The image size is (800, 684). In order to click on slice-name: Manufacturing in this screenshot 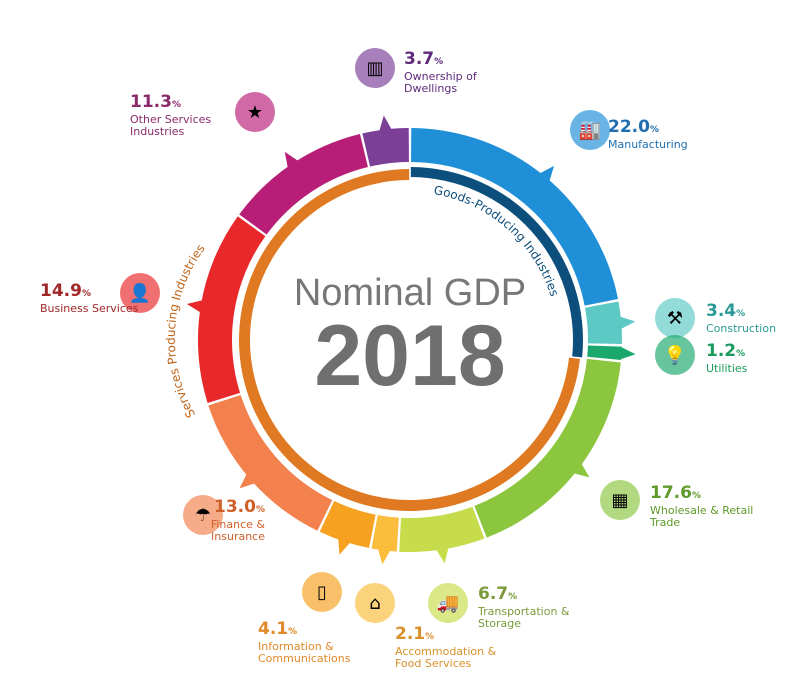, I will do `click(648, 144)`.